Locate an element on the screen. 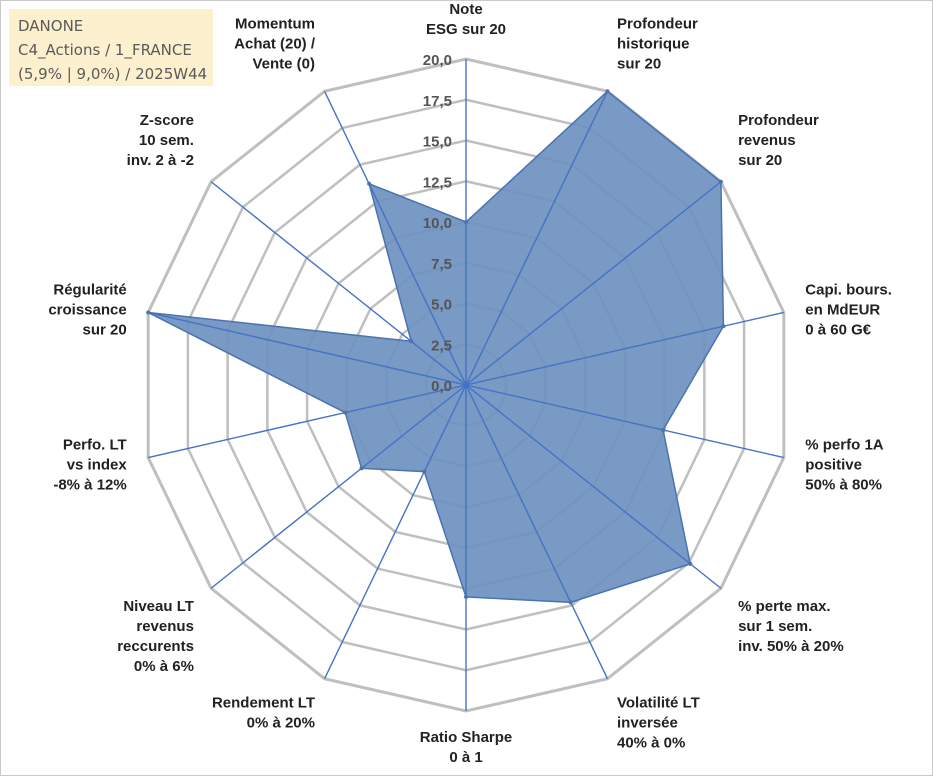 This screenshot has height=776, width=933. axis-label: Profondeur revenus sur 20 is located at coordinates (778, 140).